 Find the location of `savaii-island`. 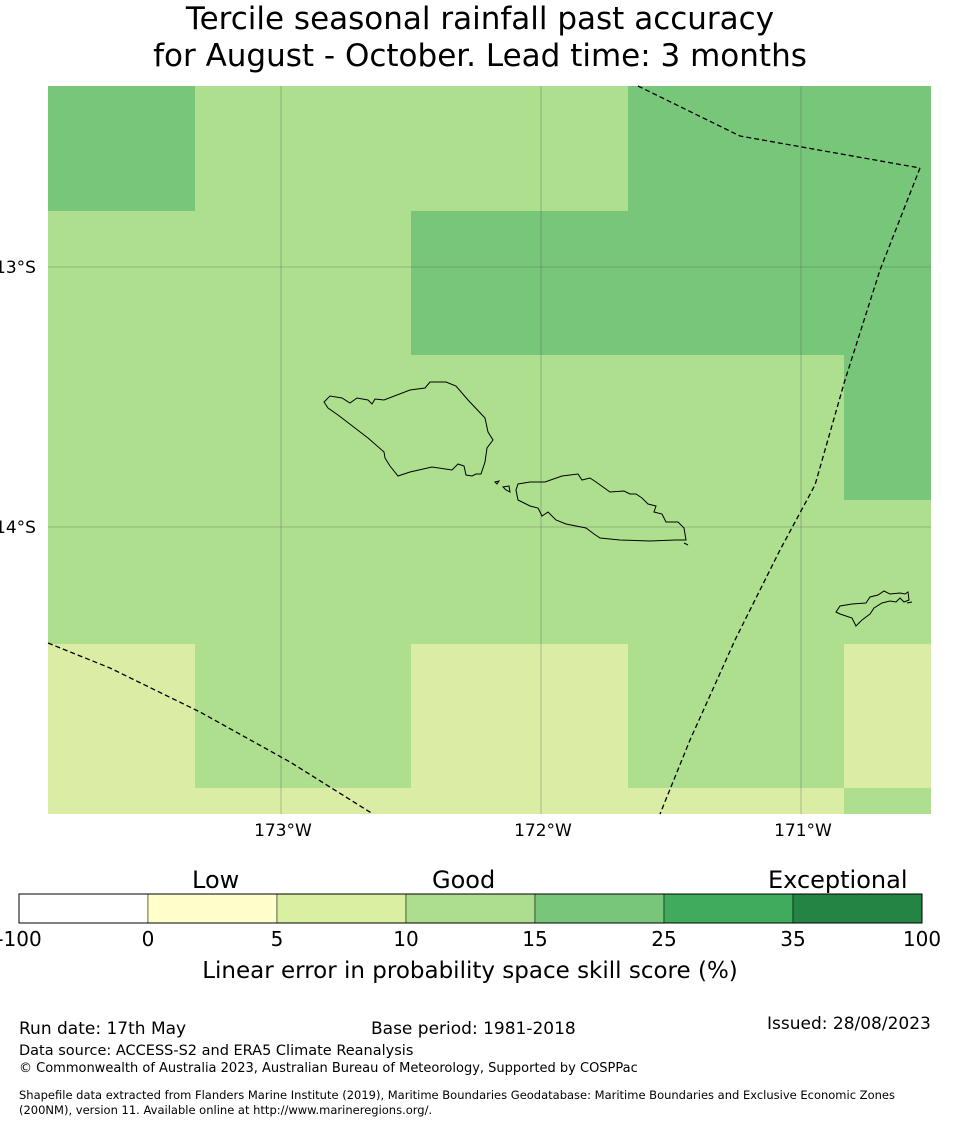

savaii-island is located at coordinates (408, 429).